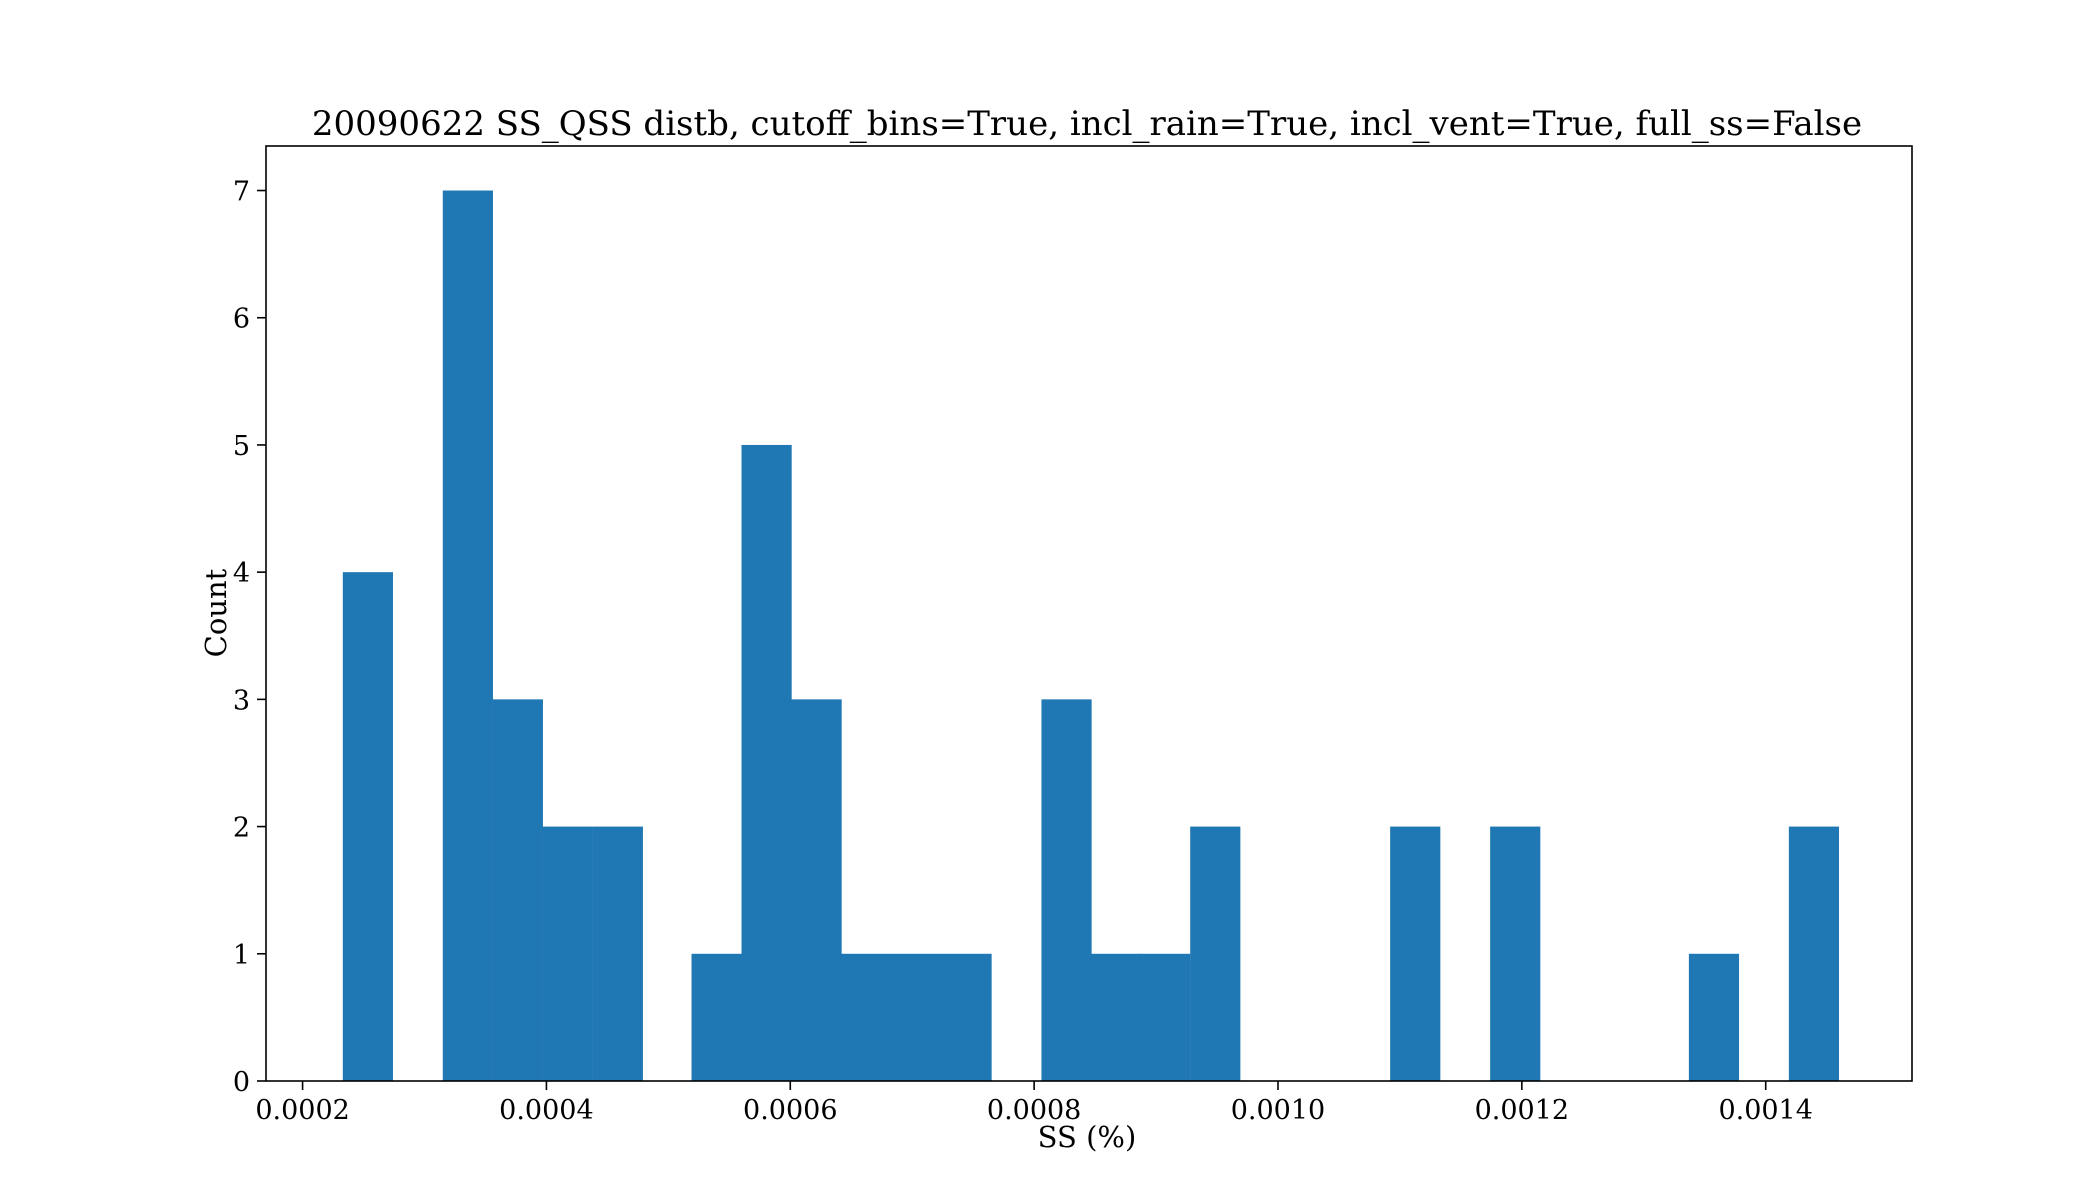  Describe the element at coordinates (1765, 1110) in the screenshot. I see `x-tick-label: 0.0014` at that location.